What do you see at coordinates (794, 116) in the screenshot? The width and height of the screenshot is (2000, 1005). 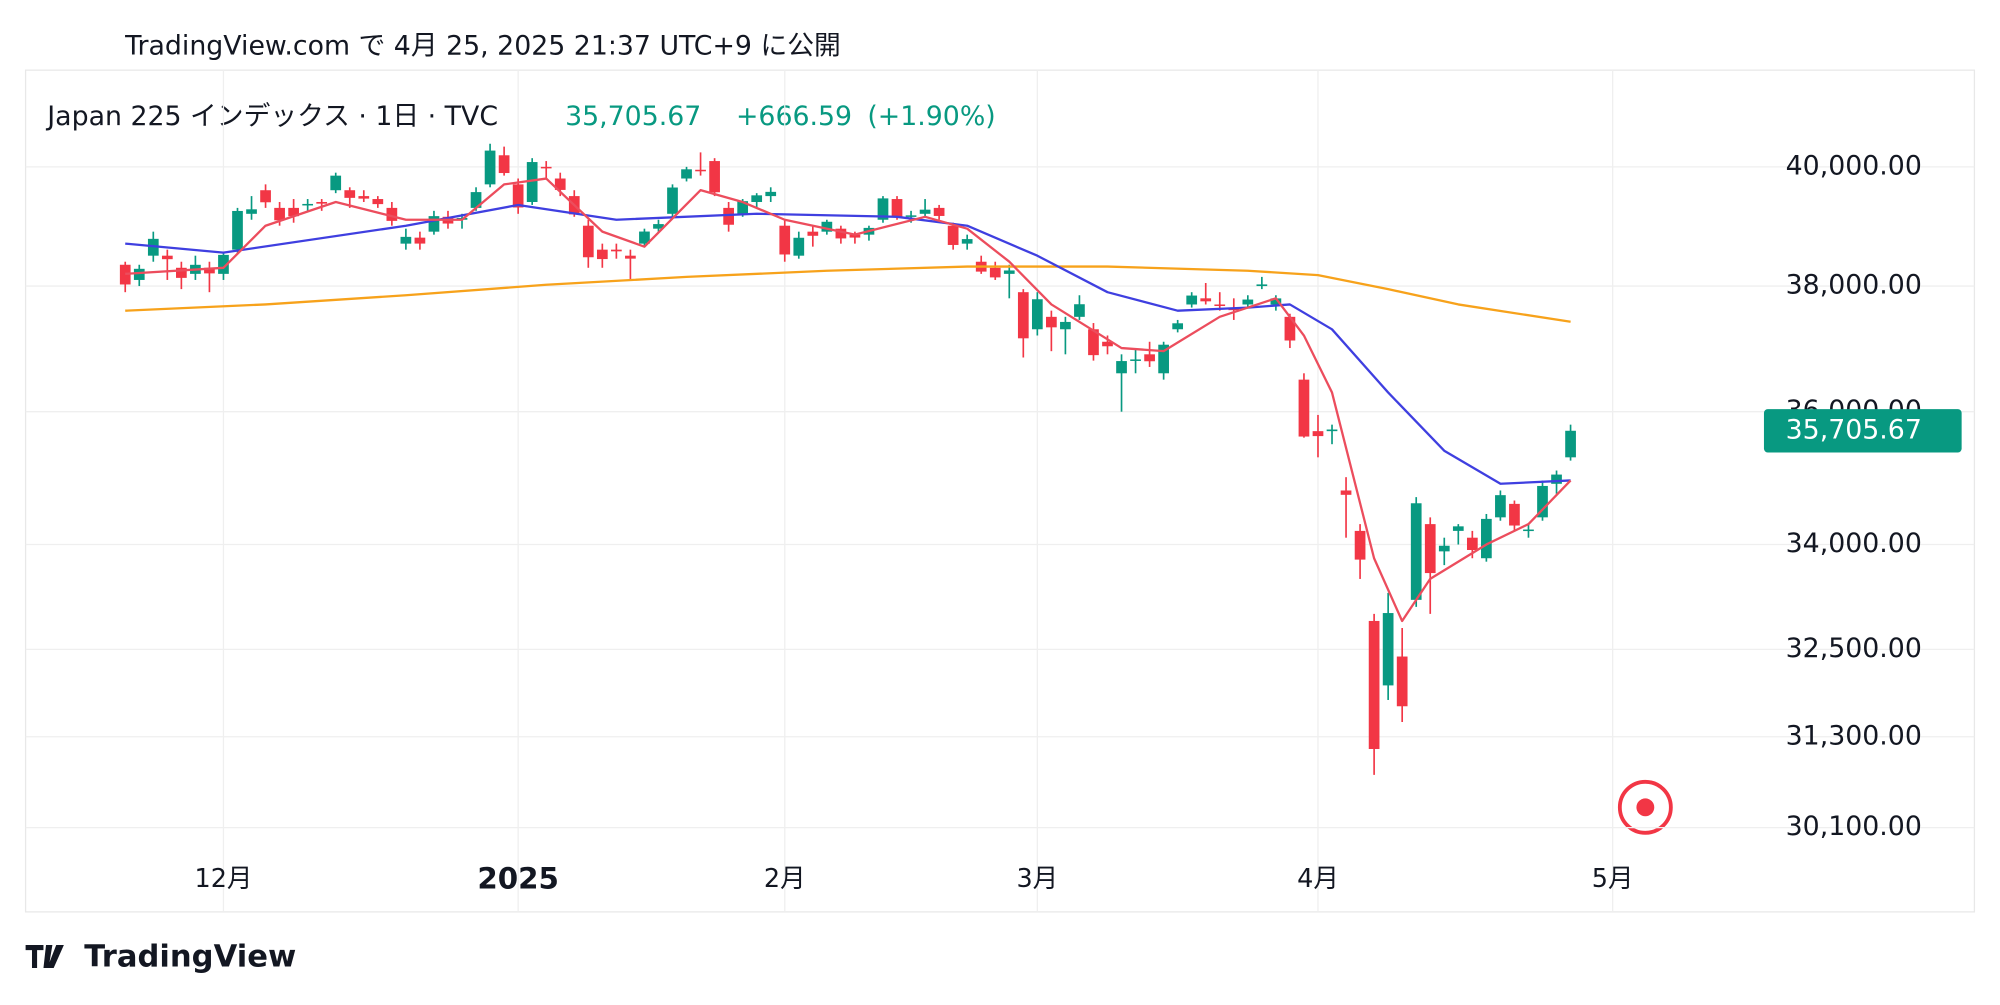 I see `header-change: +666.59` at bounding box center [794, 116].